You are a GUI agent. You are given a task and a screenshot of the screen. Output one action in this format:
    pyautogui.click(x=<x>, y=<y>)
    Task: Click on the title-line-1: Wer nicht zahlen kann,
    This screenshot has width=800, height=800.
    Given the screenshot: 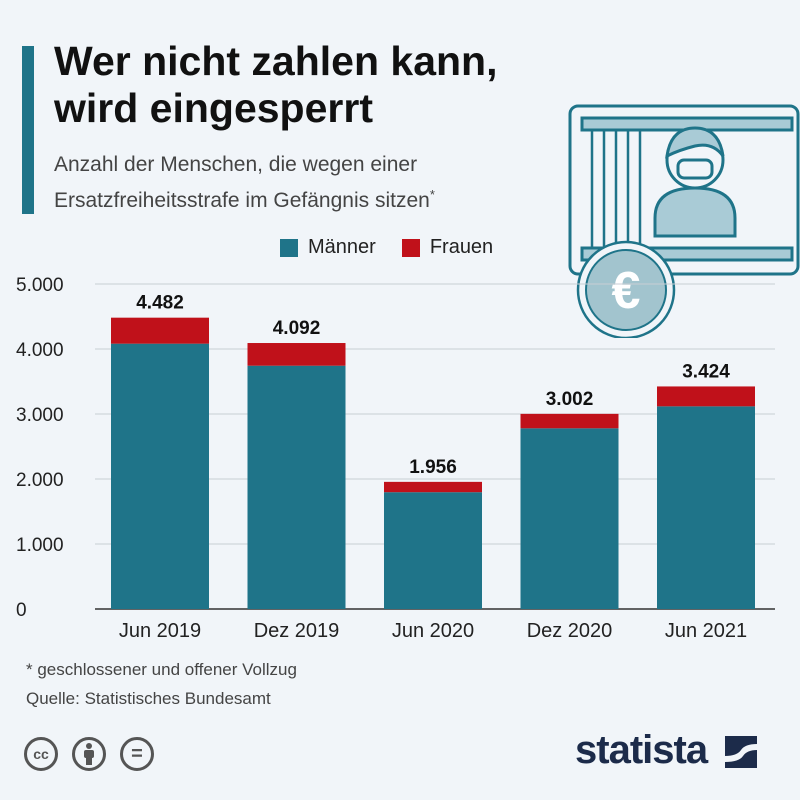 What is the action you would take?
    pyautogui.click(x=276, y=61)
    